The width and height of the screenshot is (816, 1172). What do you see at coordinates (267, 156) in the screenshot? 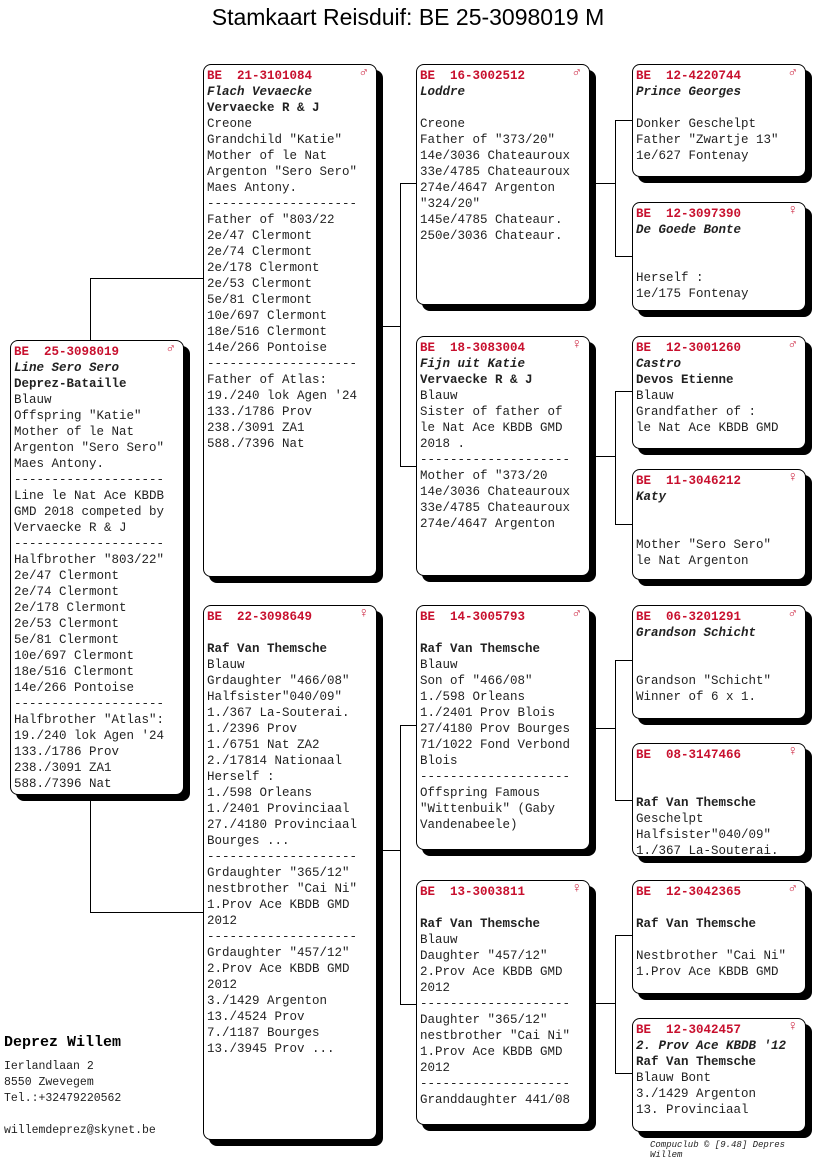
I see `info-line: Mother of le Nat` at bounding box center [267, 156].